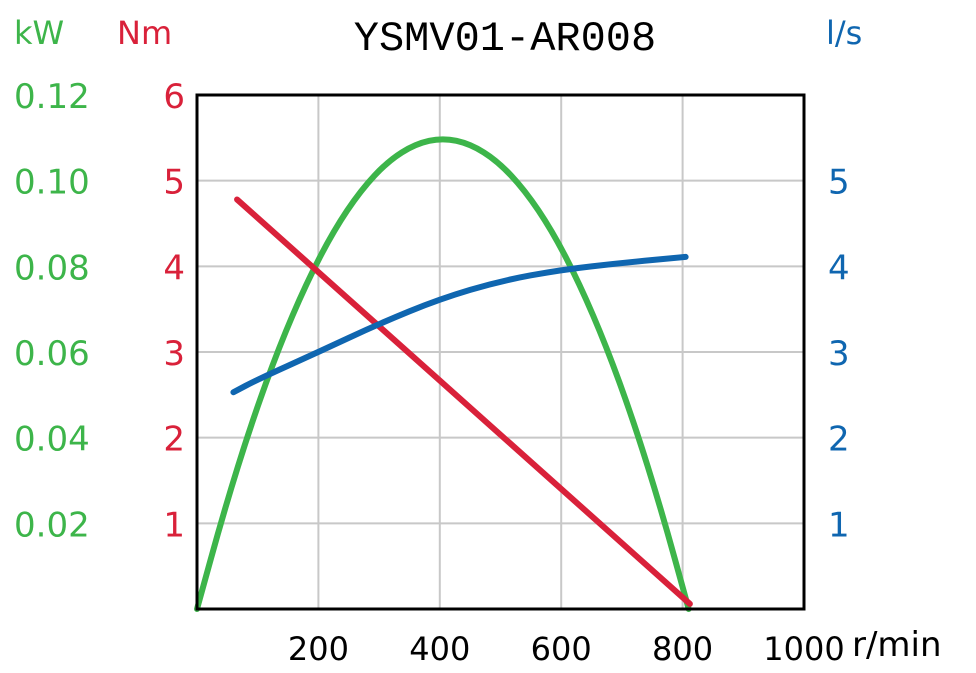 Image resolution: width=976 pixels, height=673 pixels. What do you see at coordinates (174, 354) in the screenshot?
I see `torque-tick-label: 3` at bounding box center [174, 354].